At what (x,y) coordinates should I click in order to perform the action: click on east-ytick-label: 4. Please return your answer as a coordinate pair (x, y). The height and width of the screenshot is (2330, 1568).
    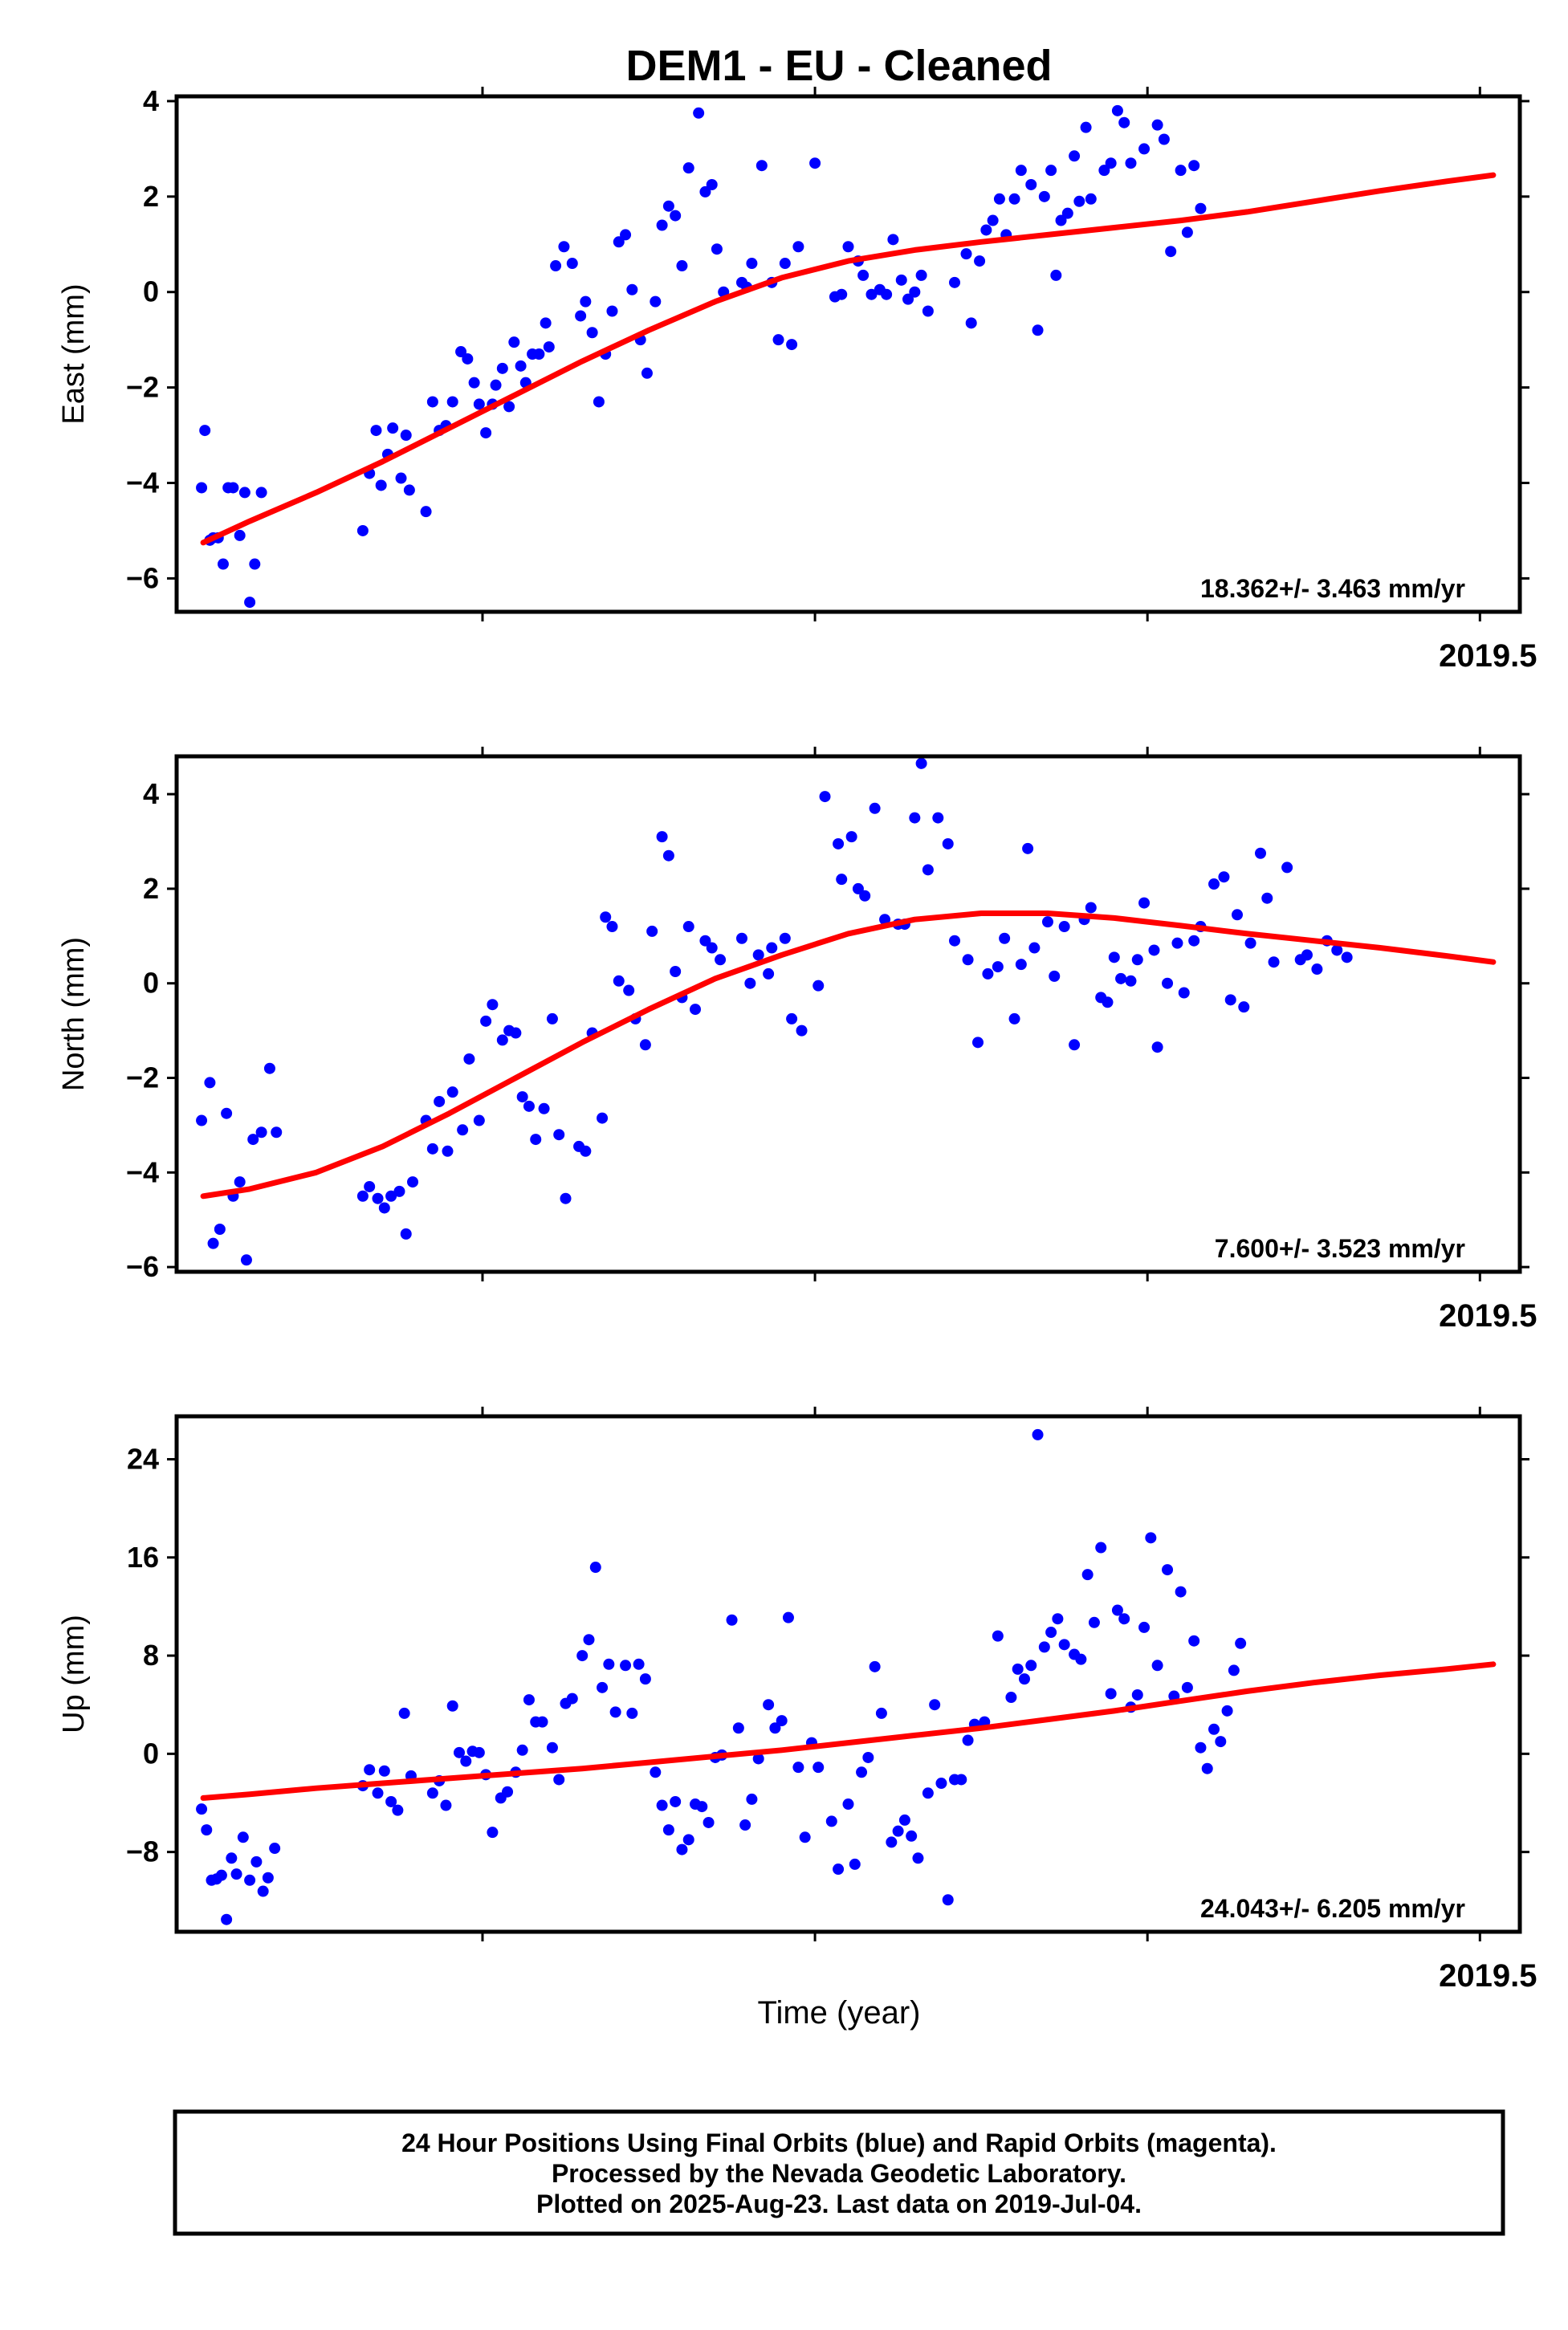
    Looking at the image, I should click on (151, 100).